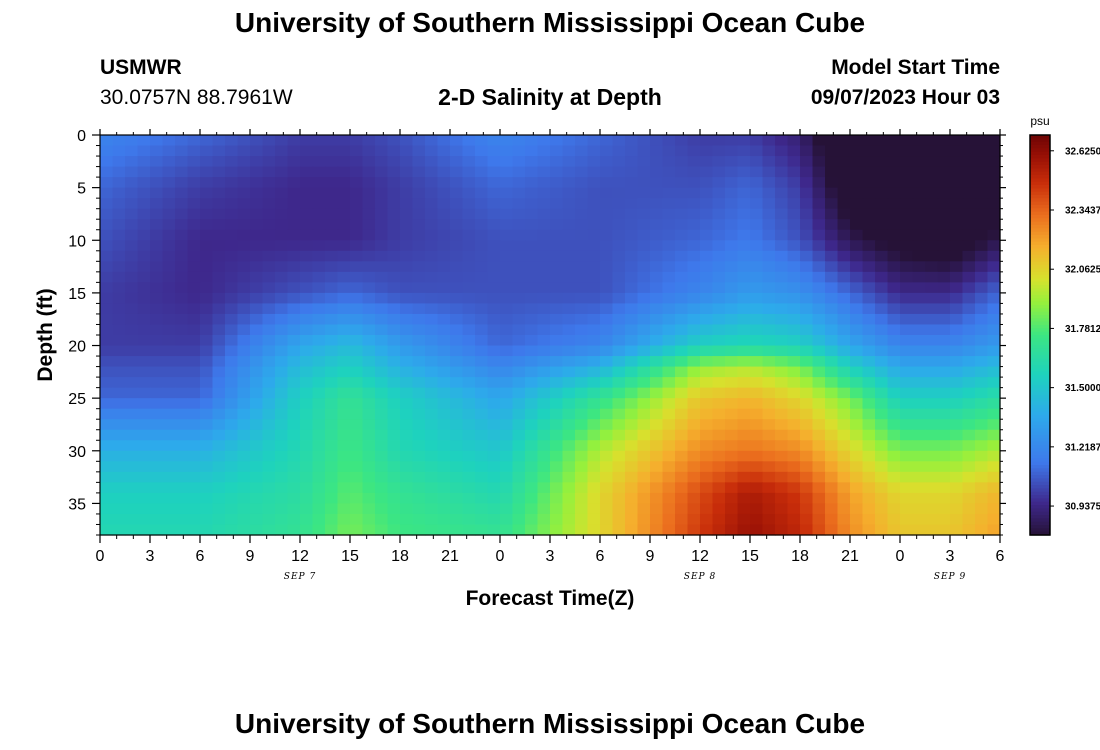 The width and height of the screenshot is (1100, 750). Describe the element at coordinates (77, 504) in the screenshot. I see `y-tick-label: 35` at that location.